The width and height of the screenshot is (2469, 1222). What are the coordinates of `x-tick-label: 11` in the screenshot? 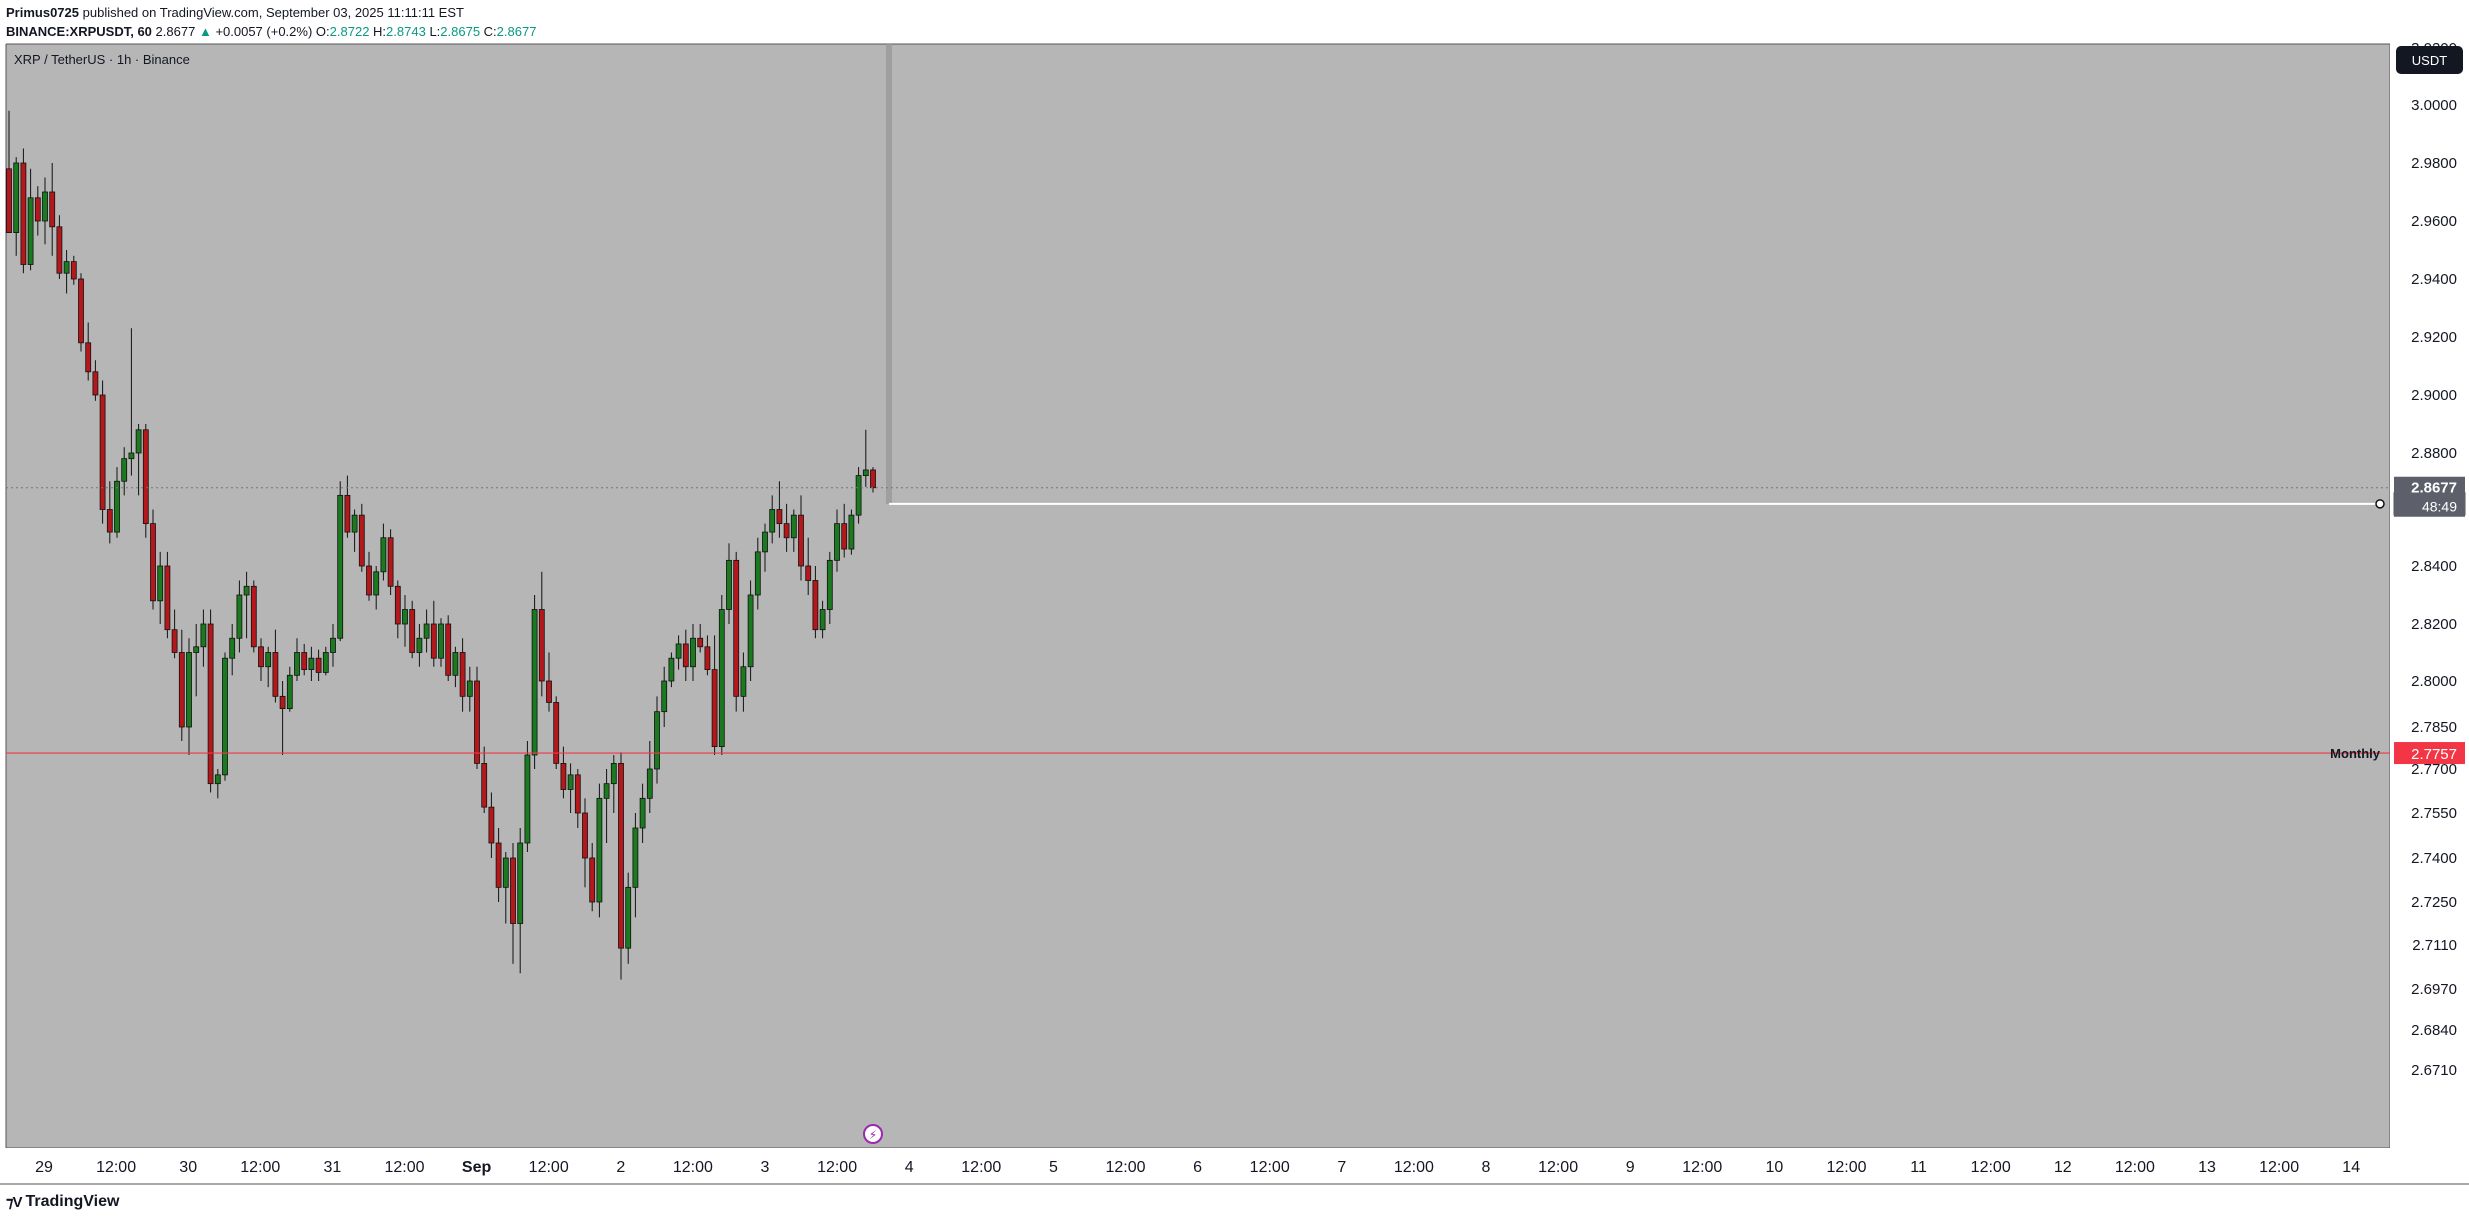 It's located at (1918, 1167).